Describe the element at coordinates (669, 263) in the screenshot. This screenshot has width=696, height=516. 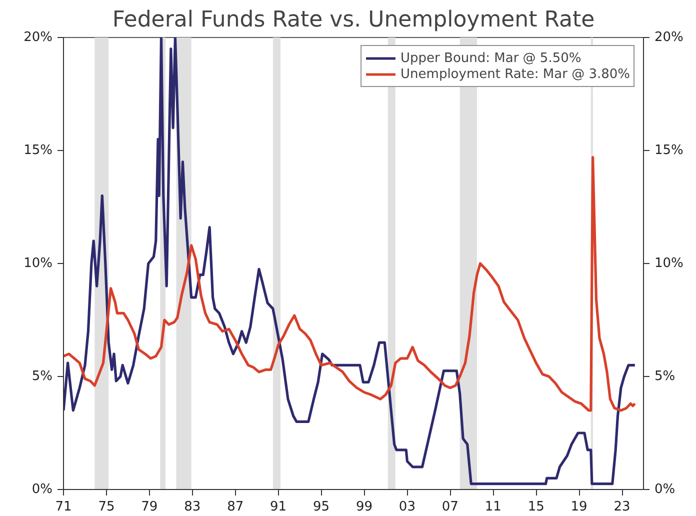
I see `y2-tick-label: 10%` at that location.